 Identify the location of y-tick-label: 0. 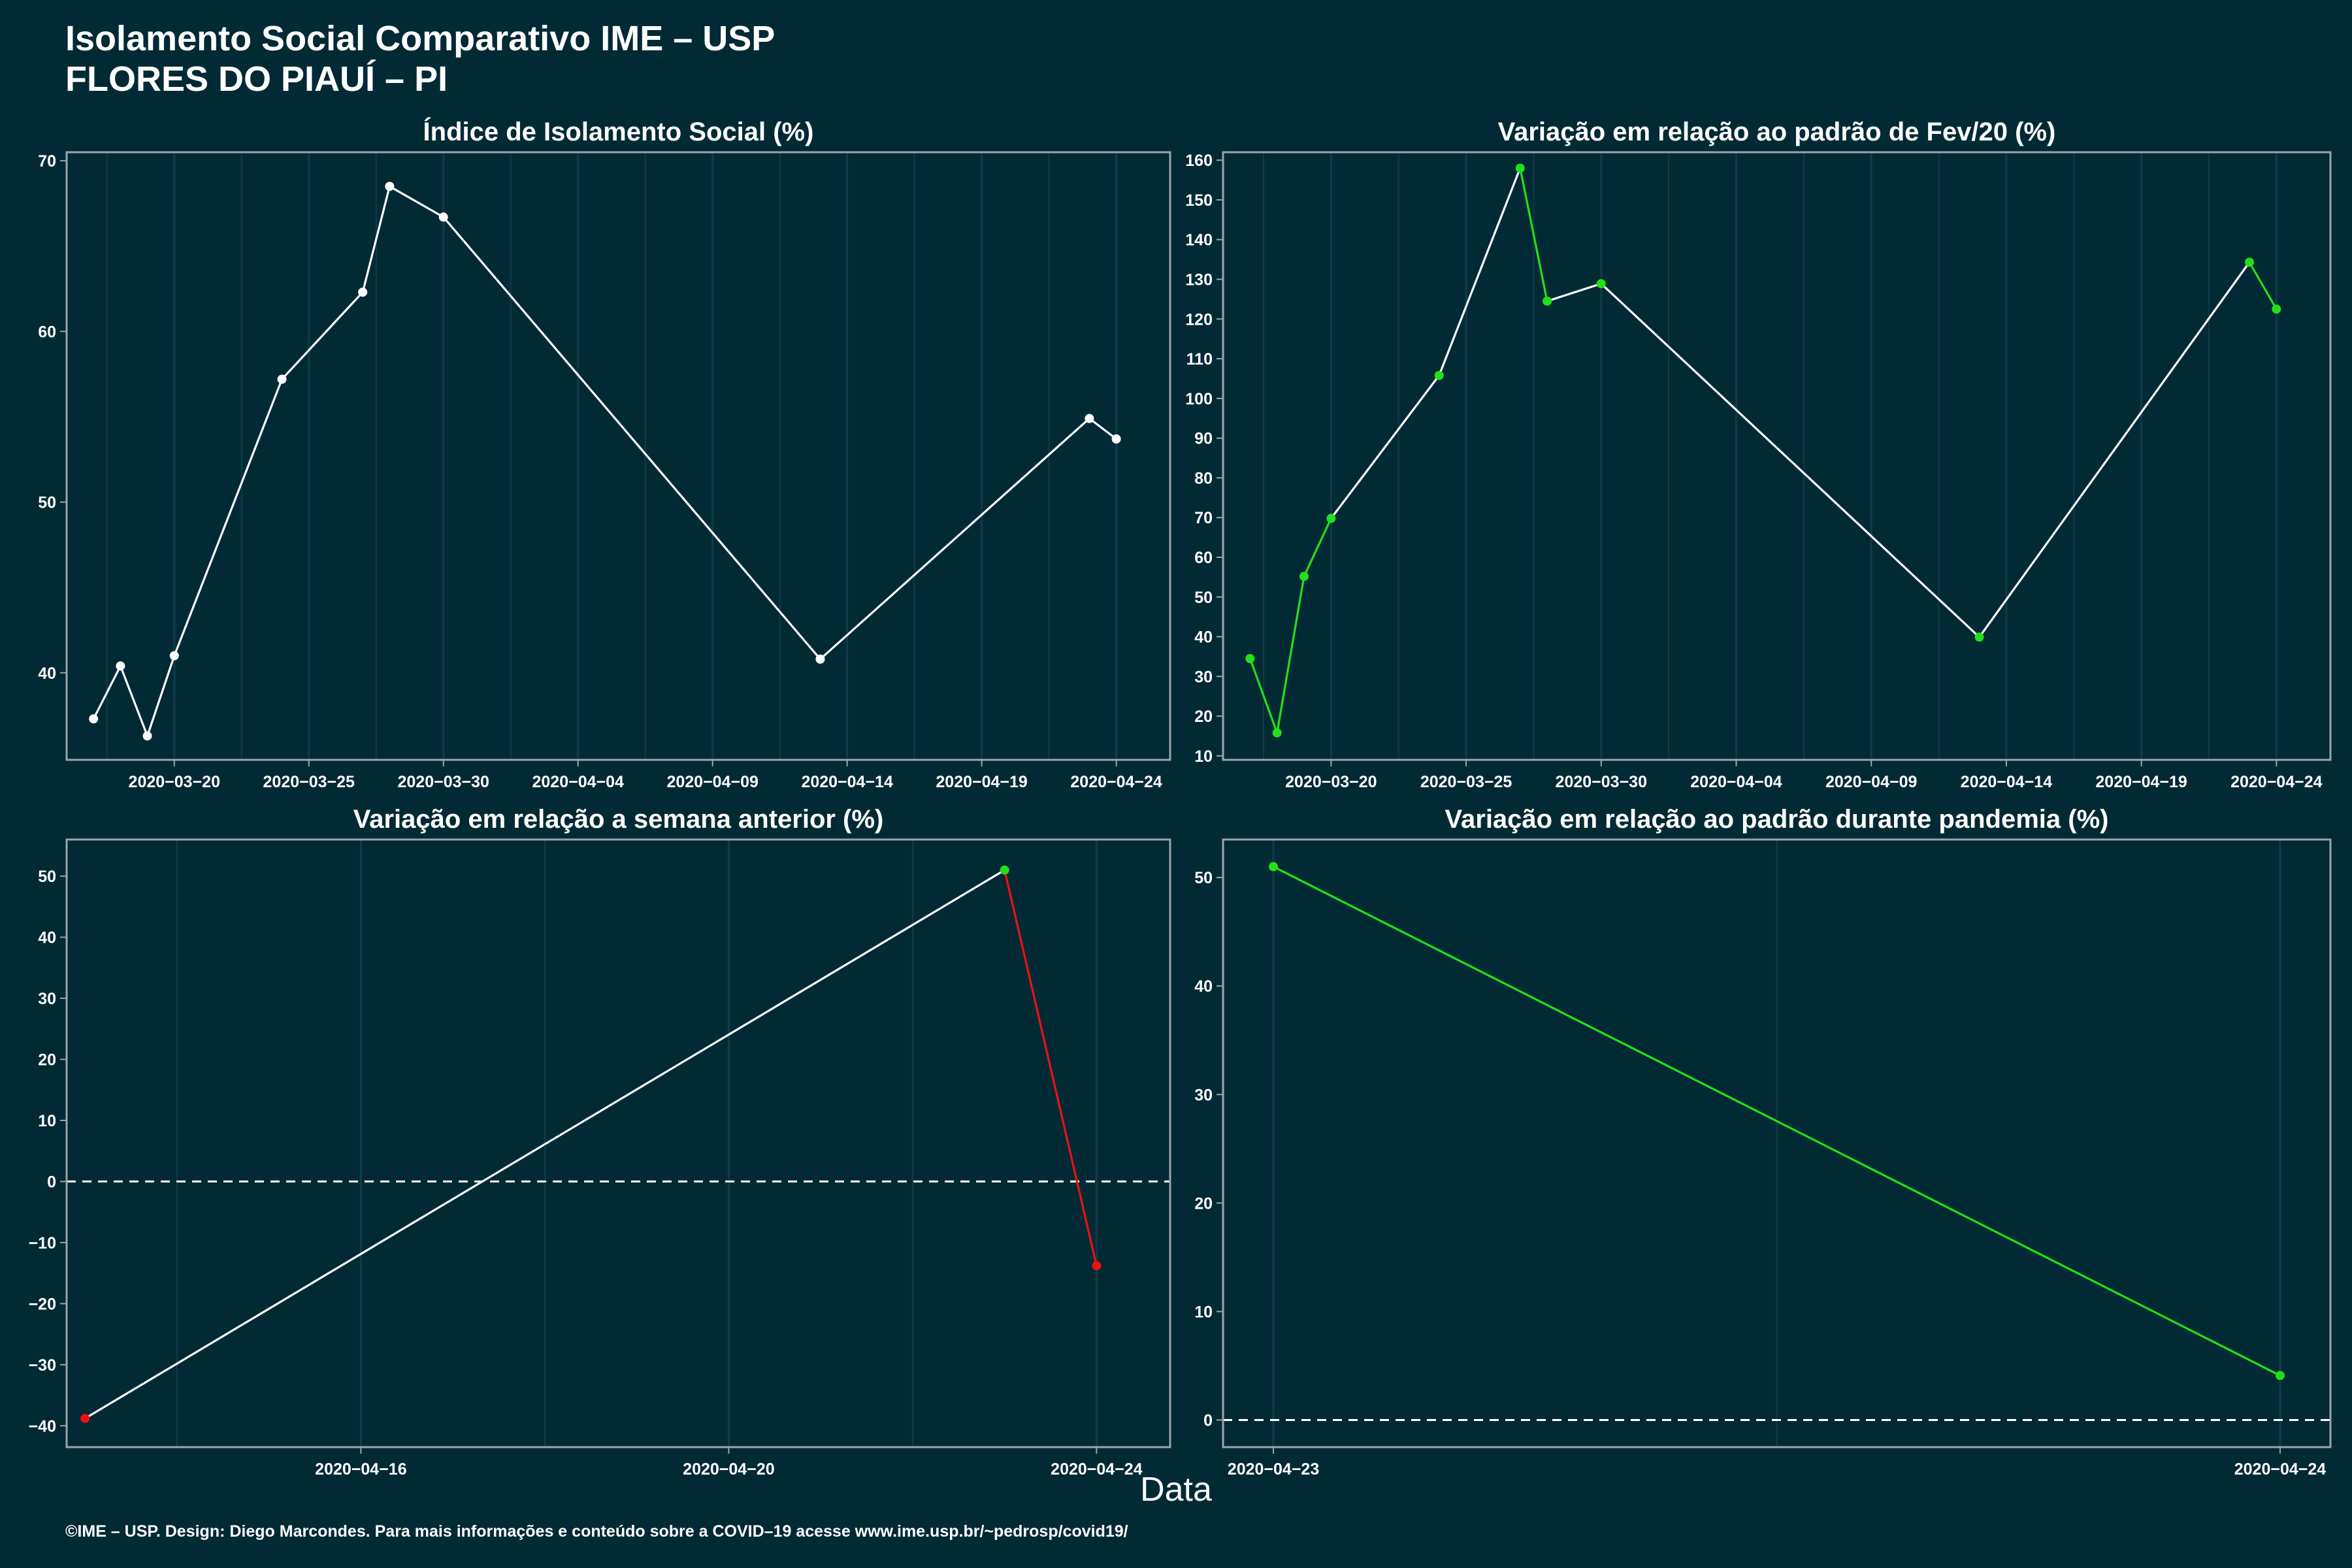
(51, 1182).